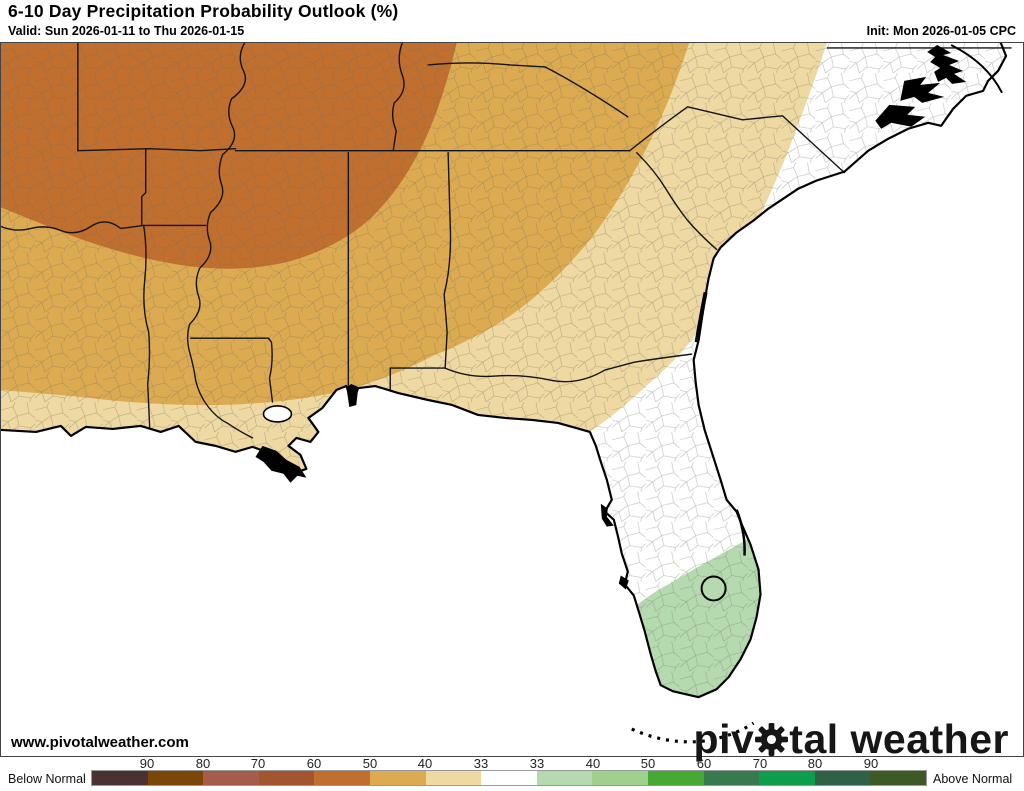 This screenshot has height=791, width=1024. What do you see at coordinates (941, 31) in the screenshot?
I see `init-time-label: Init: Mon 2026-01-05 CPC` at bounding box center [941, 31].